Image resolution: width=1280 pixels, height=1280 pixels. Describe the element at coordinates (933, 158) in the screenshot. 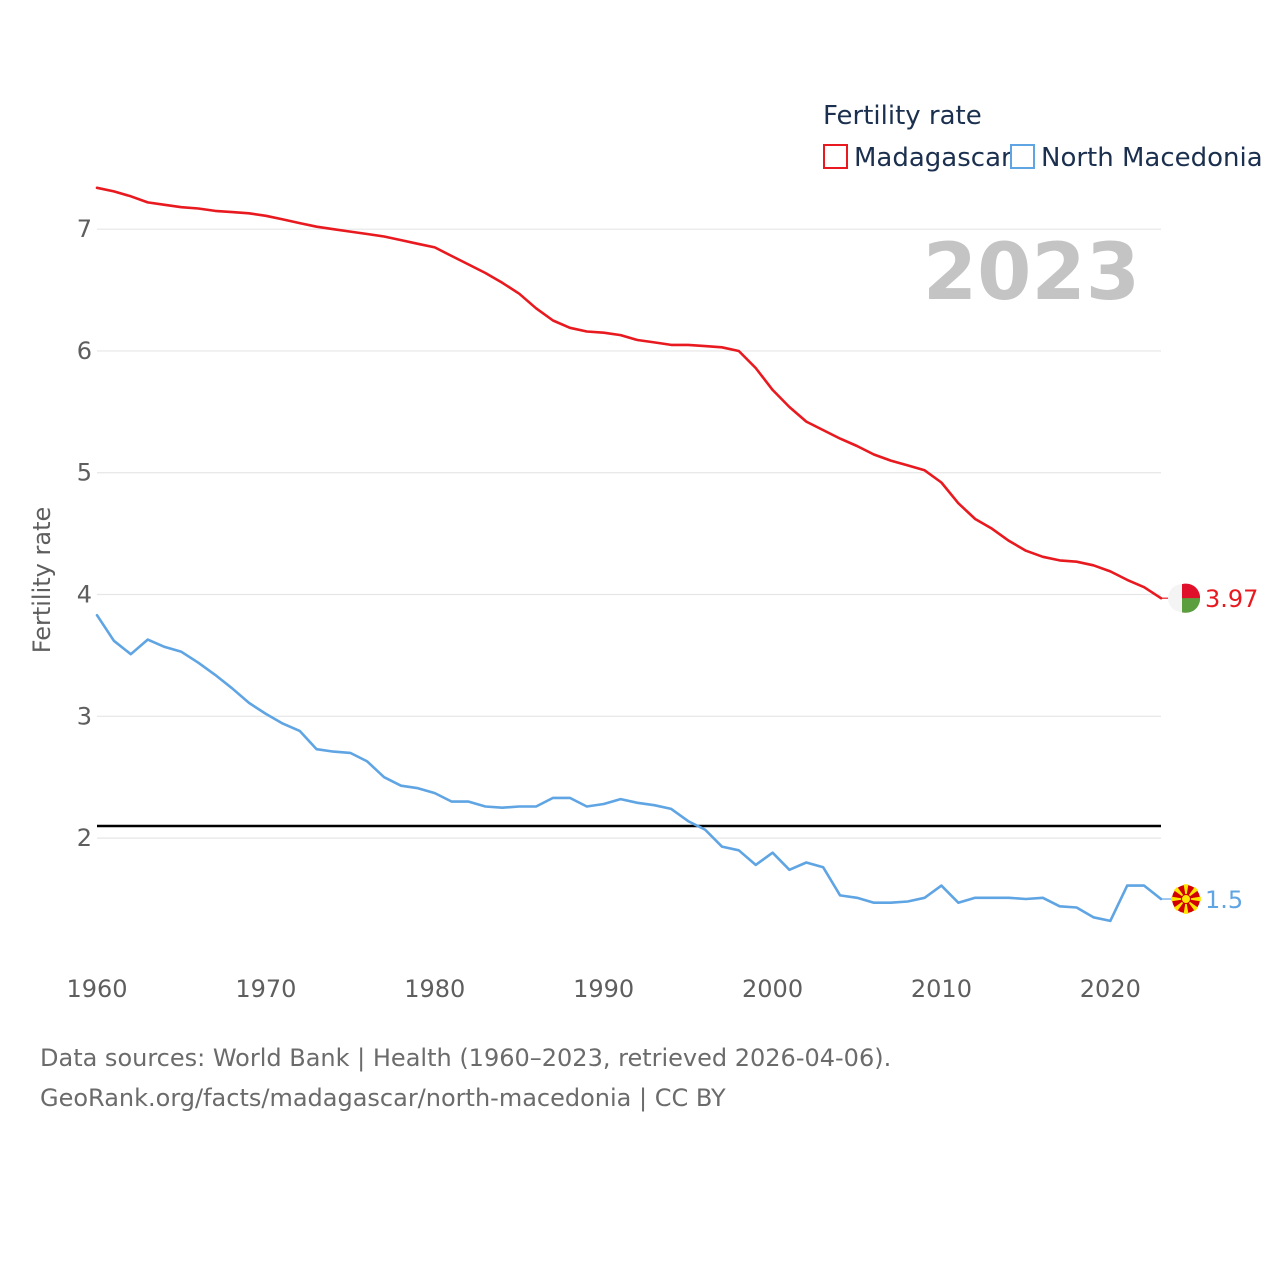

I see `legend-label-madagascar: Madagascar` at that location.